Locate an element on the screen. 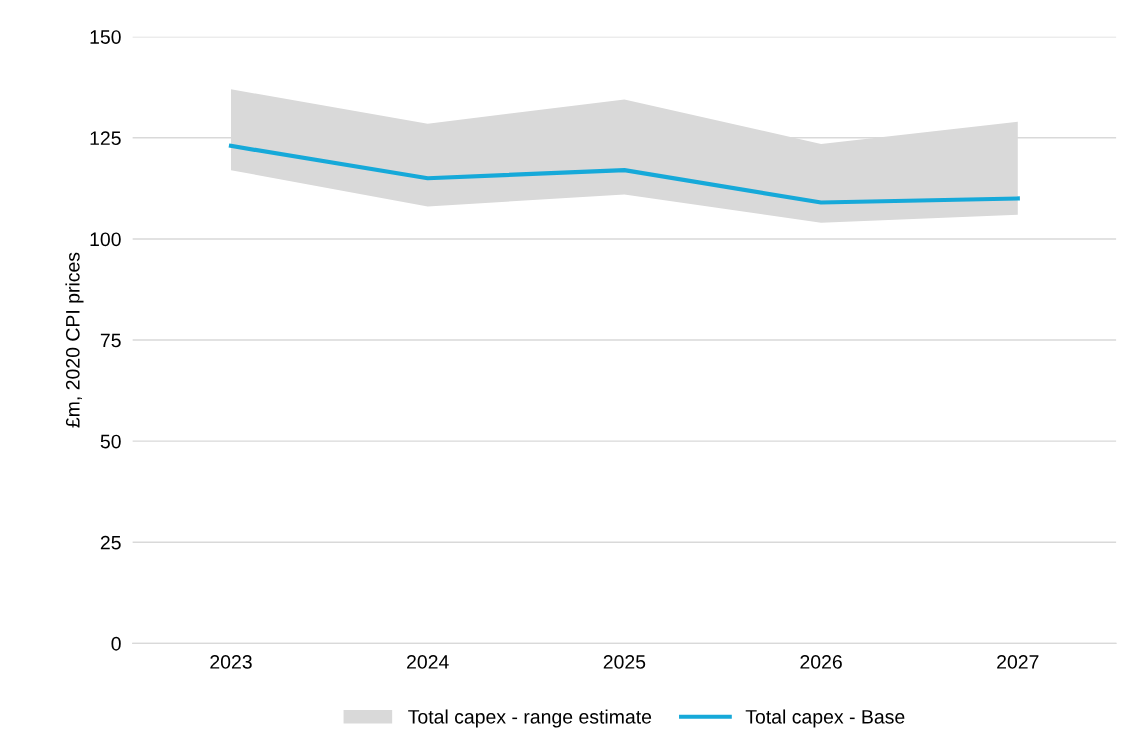  x-tick-label: 2025 is located at coordinates (624, 662).